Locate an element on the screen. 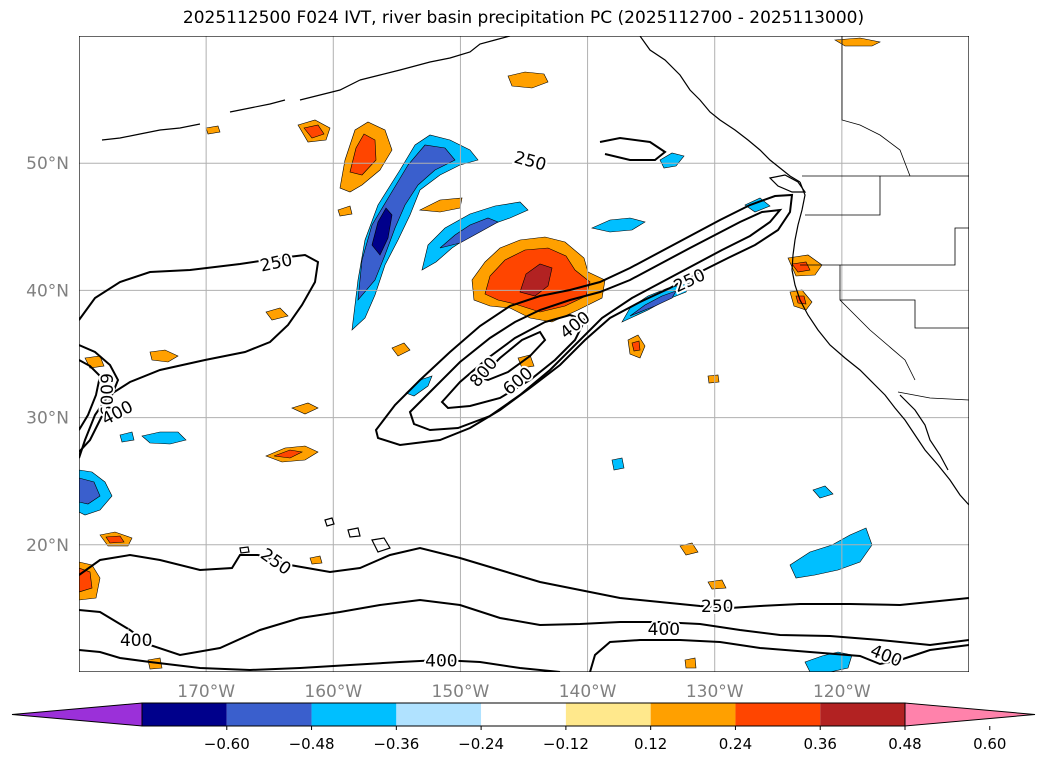  lon-tick-label-2: 150°W is located at coordinates (461, 692).